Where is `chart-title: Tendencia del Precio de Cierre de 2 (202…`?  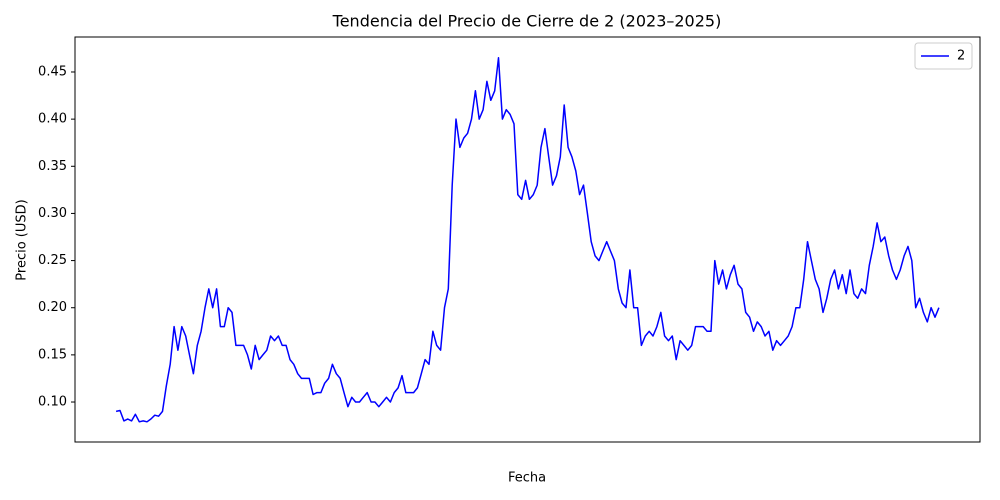
chart-title: Tendencia del Precio de Cierre de 2 (202… is located at coordinates (527, 21).